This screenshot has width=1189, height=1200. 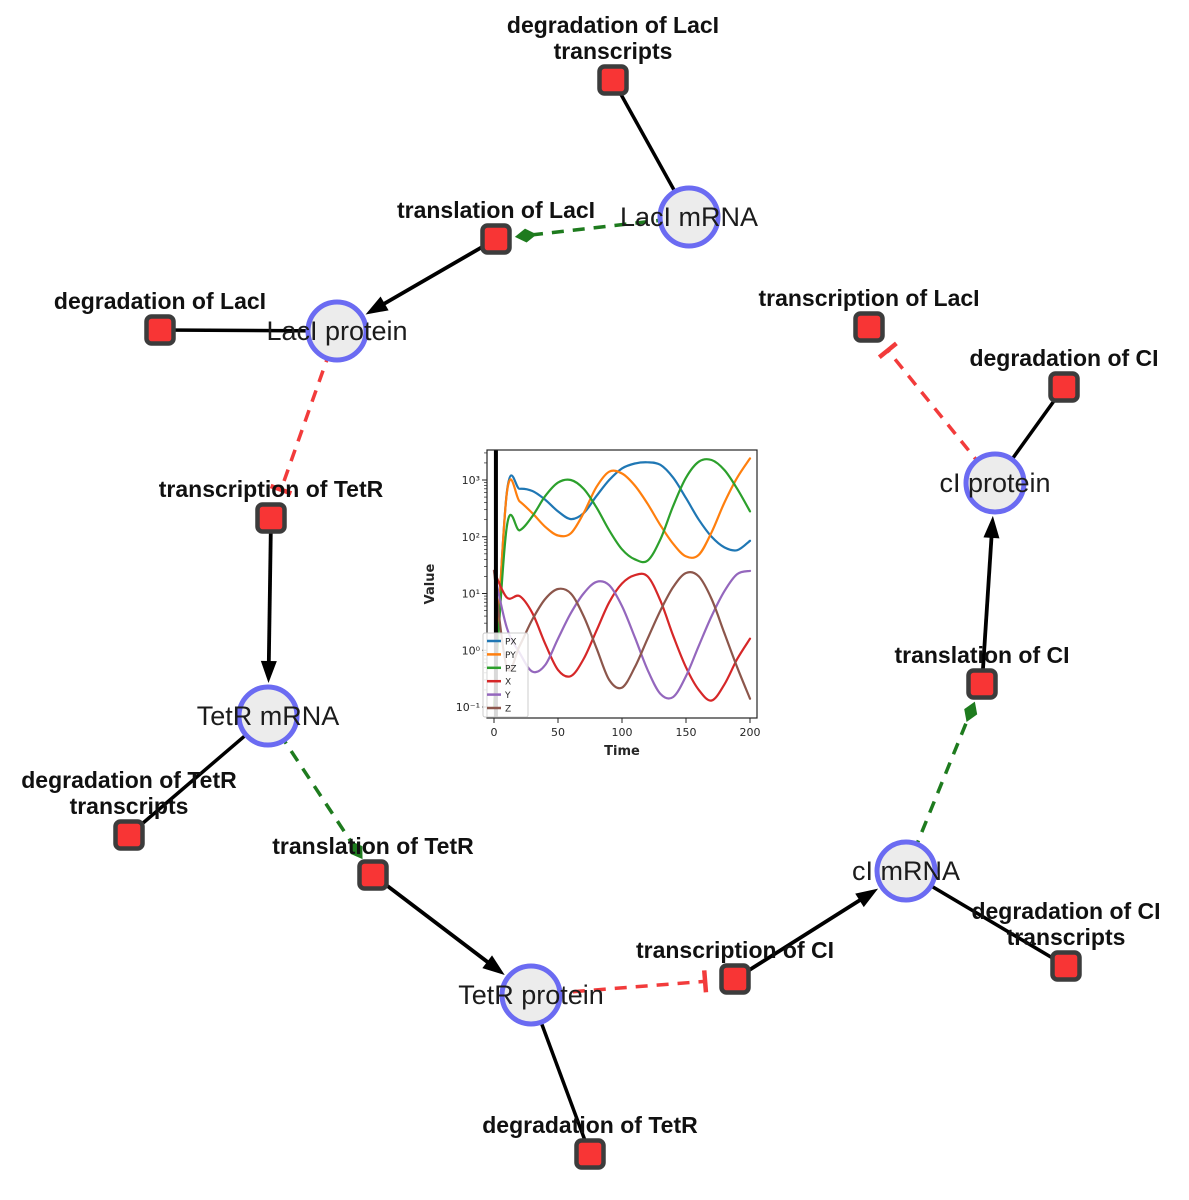 What do you see at coordinates (129, 806) in the screenshot?
I see `reaction-label-deg-tetr-tx-line2: transcripts` at bounding box center [129, 806].